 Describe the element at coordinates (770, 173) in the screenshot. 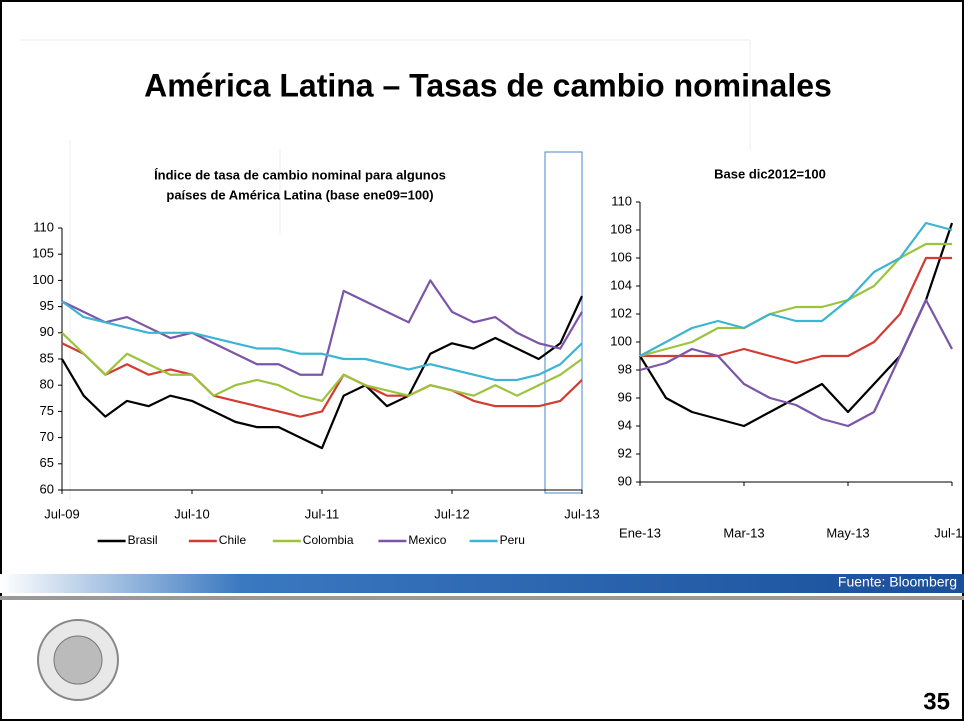

I see `chart-title: Base dic2012=100` at that location.